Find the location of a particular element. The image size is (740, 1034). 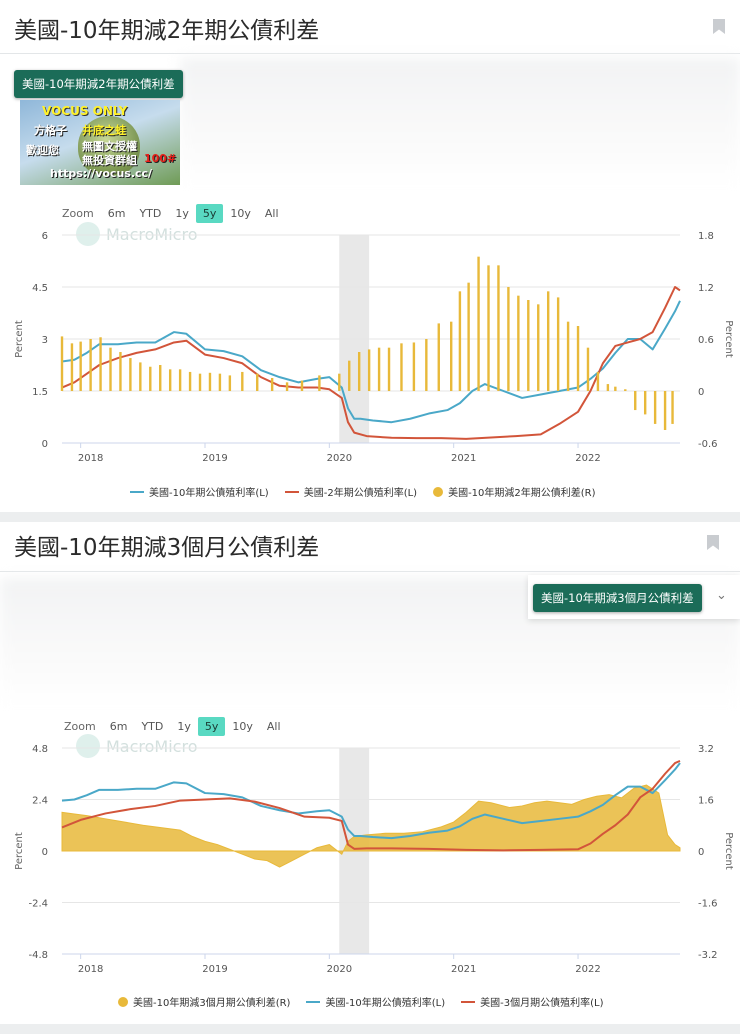

indicator-selector: 美國-10年期減3個月公債利差 is located at coordinates (617, 598).